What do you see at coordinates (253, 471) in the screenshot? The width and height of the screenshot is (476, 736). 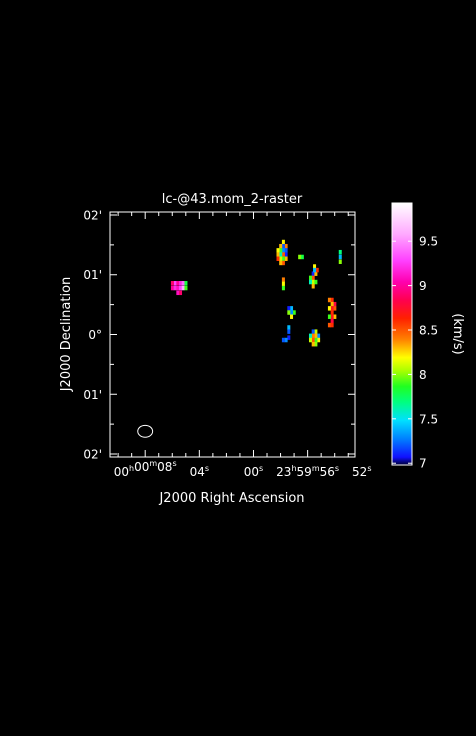 I see `x-tick-label: 00s` at bounding box center [253, 471].